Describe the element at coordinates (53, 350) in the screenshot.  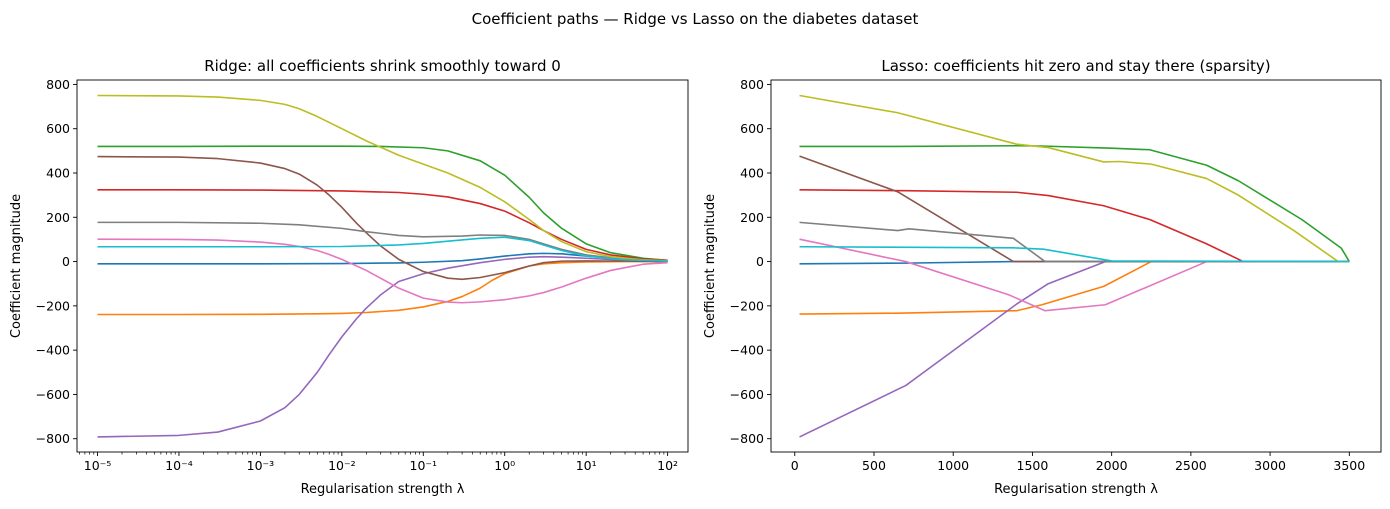
I see `ridge-y-tick-label: −400` at that location.